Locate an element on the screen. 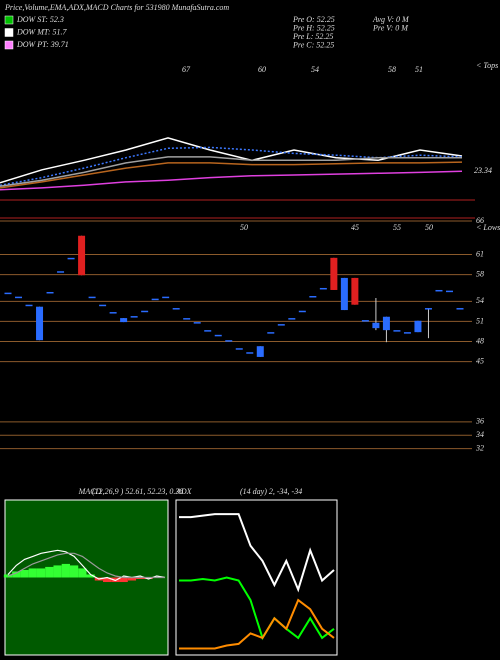  stat: Avg V: 0 M is located at coordinates (391, 19).